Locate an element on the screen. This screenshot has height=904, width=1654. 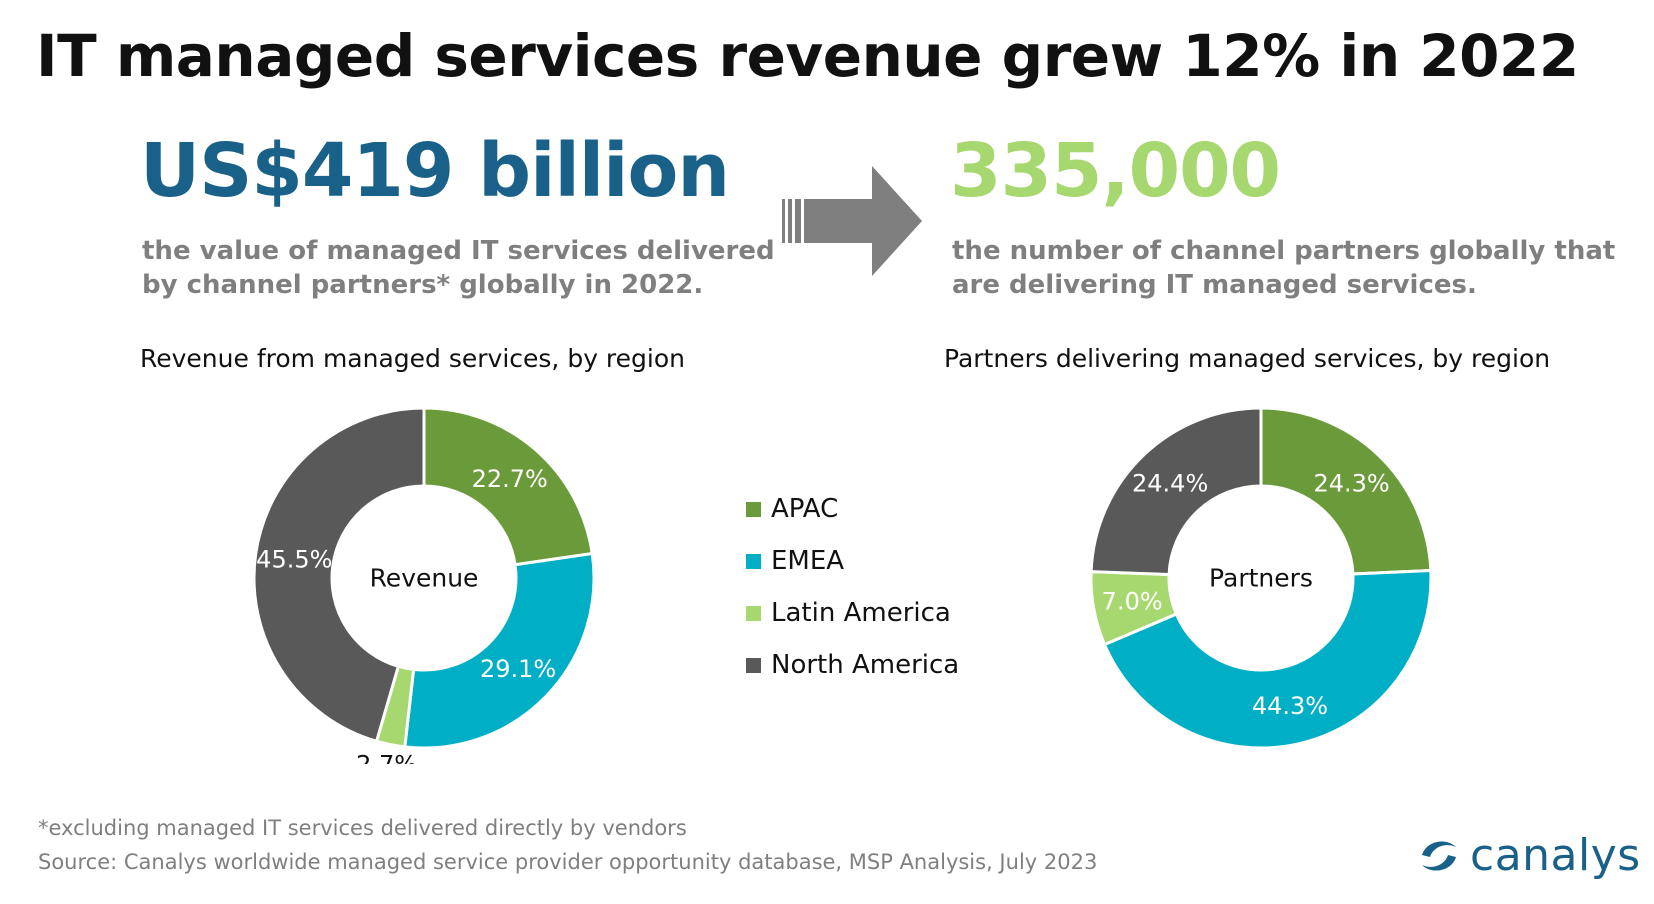
partners-stat-value: 335,000 is located at coordinates (1115, 171).